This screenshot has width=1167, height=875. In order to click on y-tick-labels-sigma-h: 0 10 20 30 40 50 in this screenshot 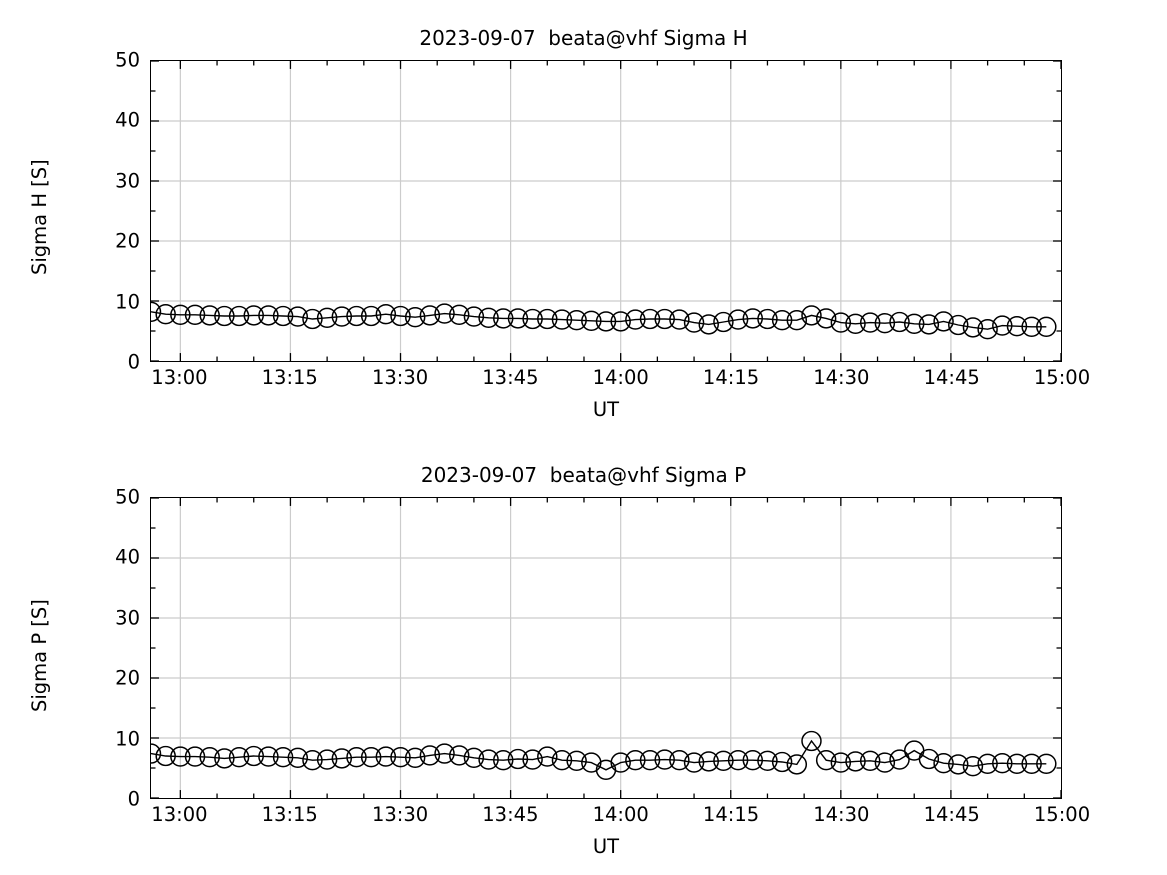, I will do `click(111, 211)`.